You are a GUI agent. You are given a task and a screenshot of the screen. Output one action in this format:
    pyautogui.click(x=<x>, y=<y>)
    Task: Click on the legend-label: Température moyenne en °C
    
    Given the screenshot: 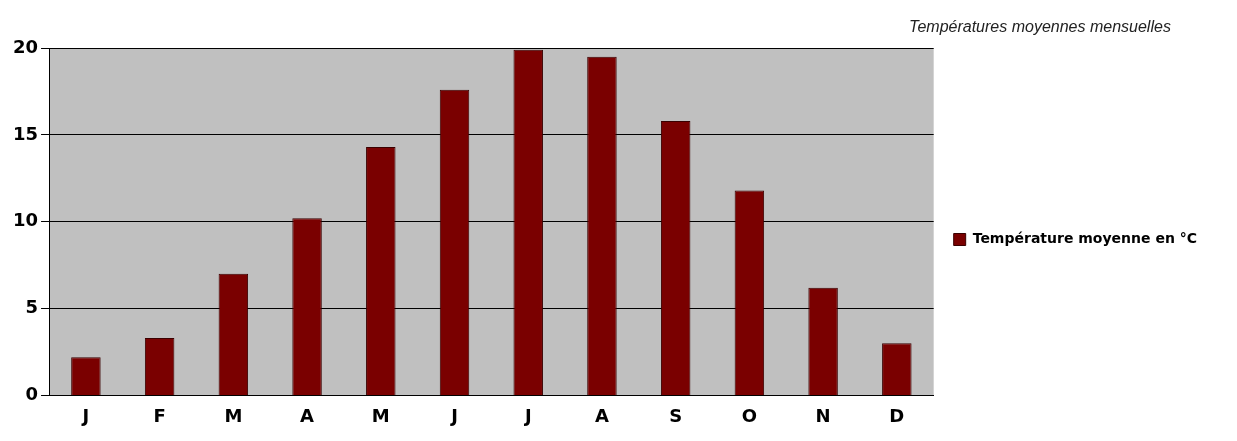 What is the action you would take?
    pyautogui.click(x=1085, y=238)
    